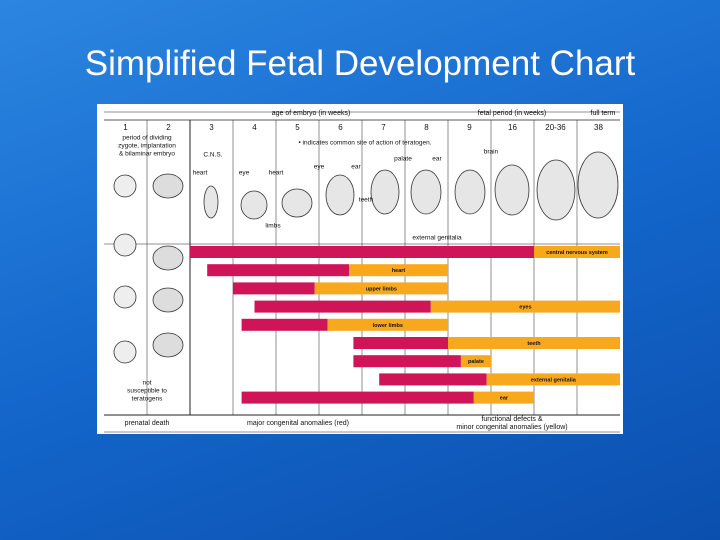  What do you see at coordinates (403, 159) in the screenshot?
I see `organ-label: palate` at bounding box center [403, 159].